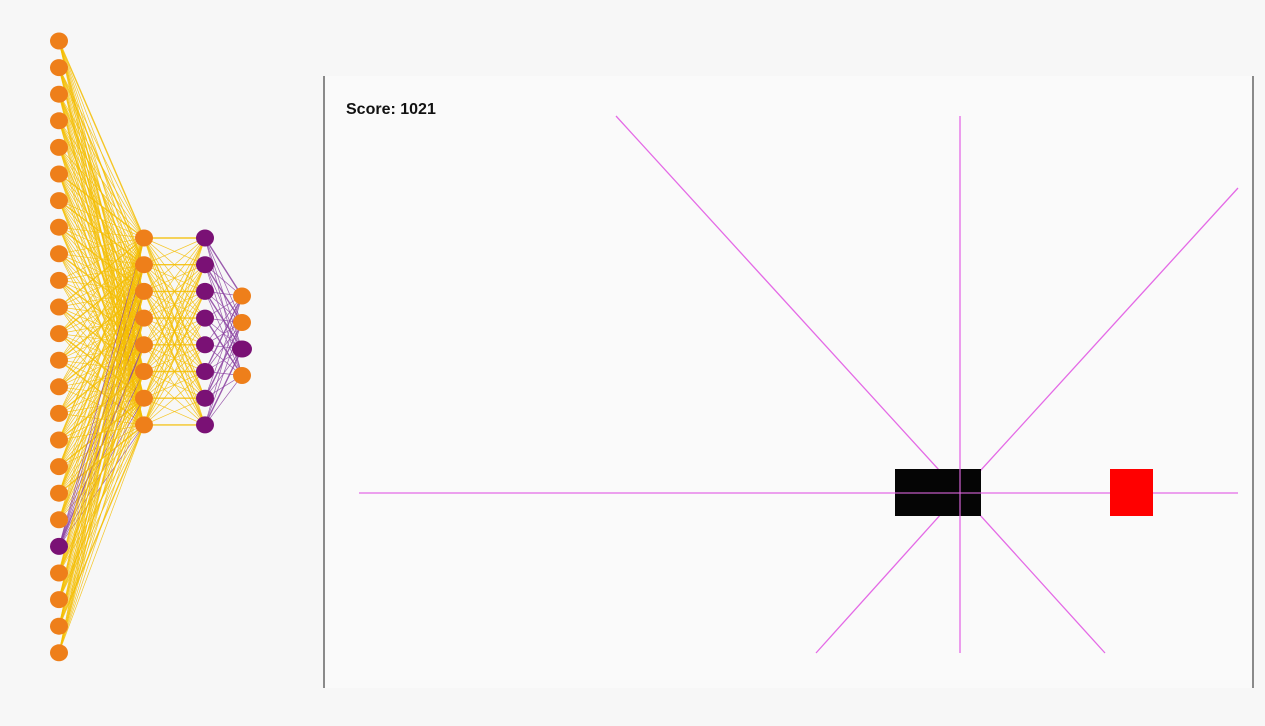 The width and height of the screenshot is (1265, 726). I want to click on neural-network-visualization, so click(151, 347).